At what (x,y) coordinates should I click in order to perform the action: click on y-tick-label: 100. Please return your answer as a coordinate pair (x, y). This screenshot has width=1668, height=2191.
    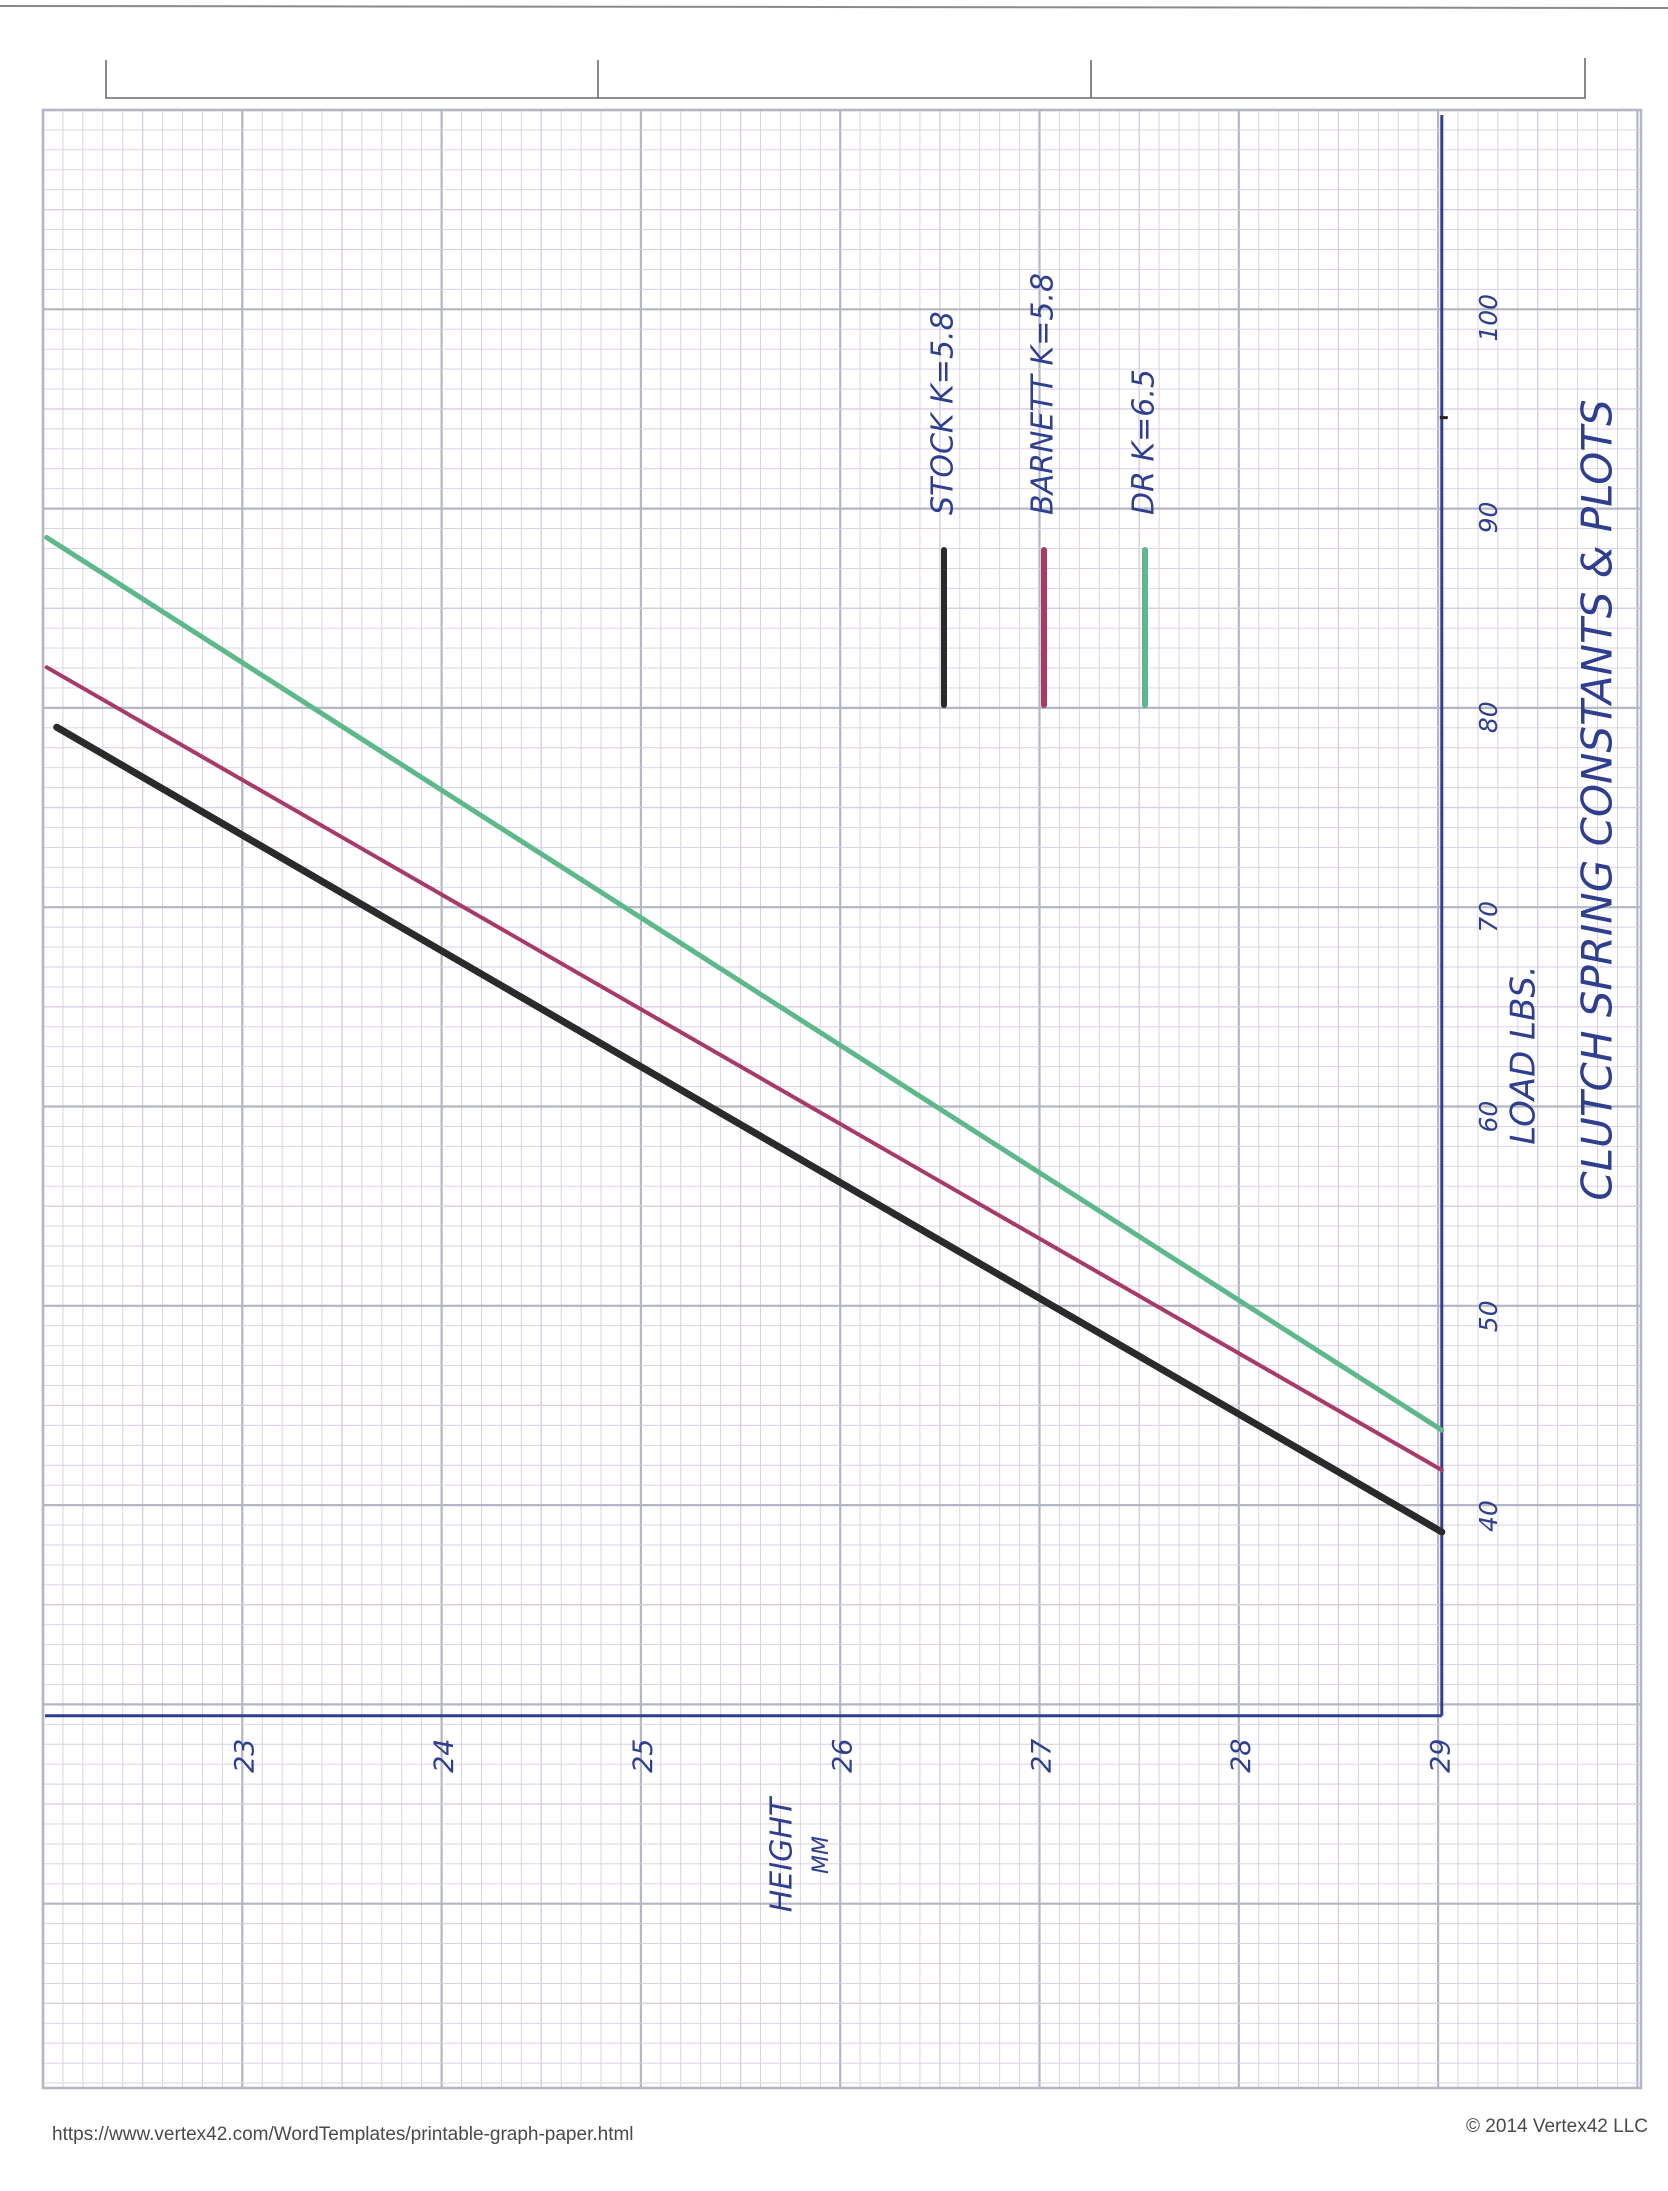
    Looking at the image, I should click on (1488, 318).